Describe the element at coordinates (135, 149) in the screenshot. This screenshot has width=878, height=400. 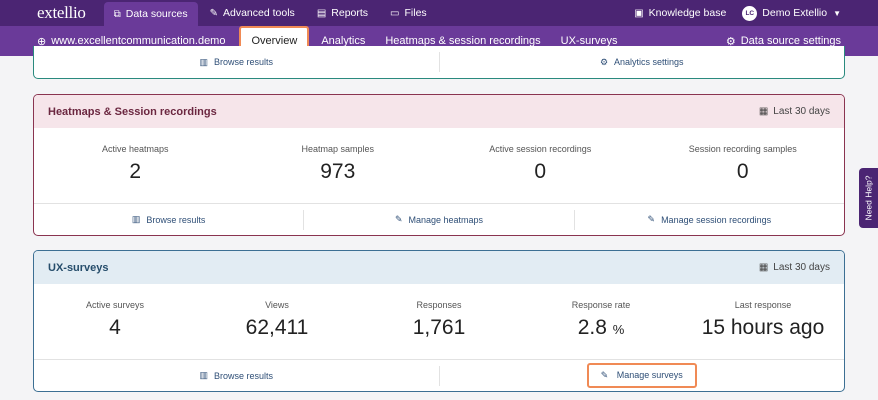
I see `stat-label: Active heatmaps` at that location.